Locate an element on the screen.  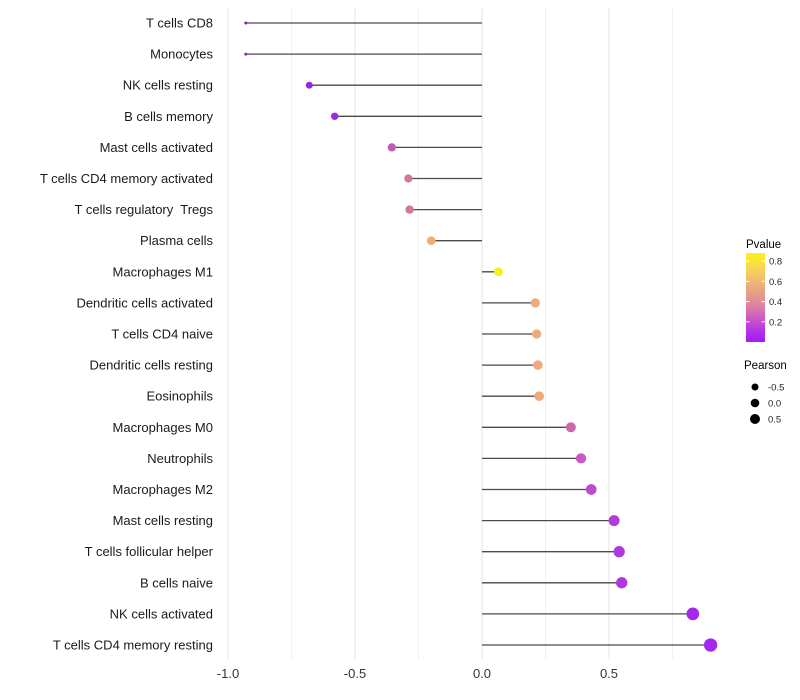
colorbar-tick-label: 0.4 is located at coordinates (775, 302).